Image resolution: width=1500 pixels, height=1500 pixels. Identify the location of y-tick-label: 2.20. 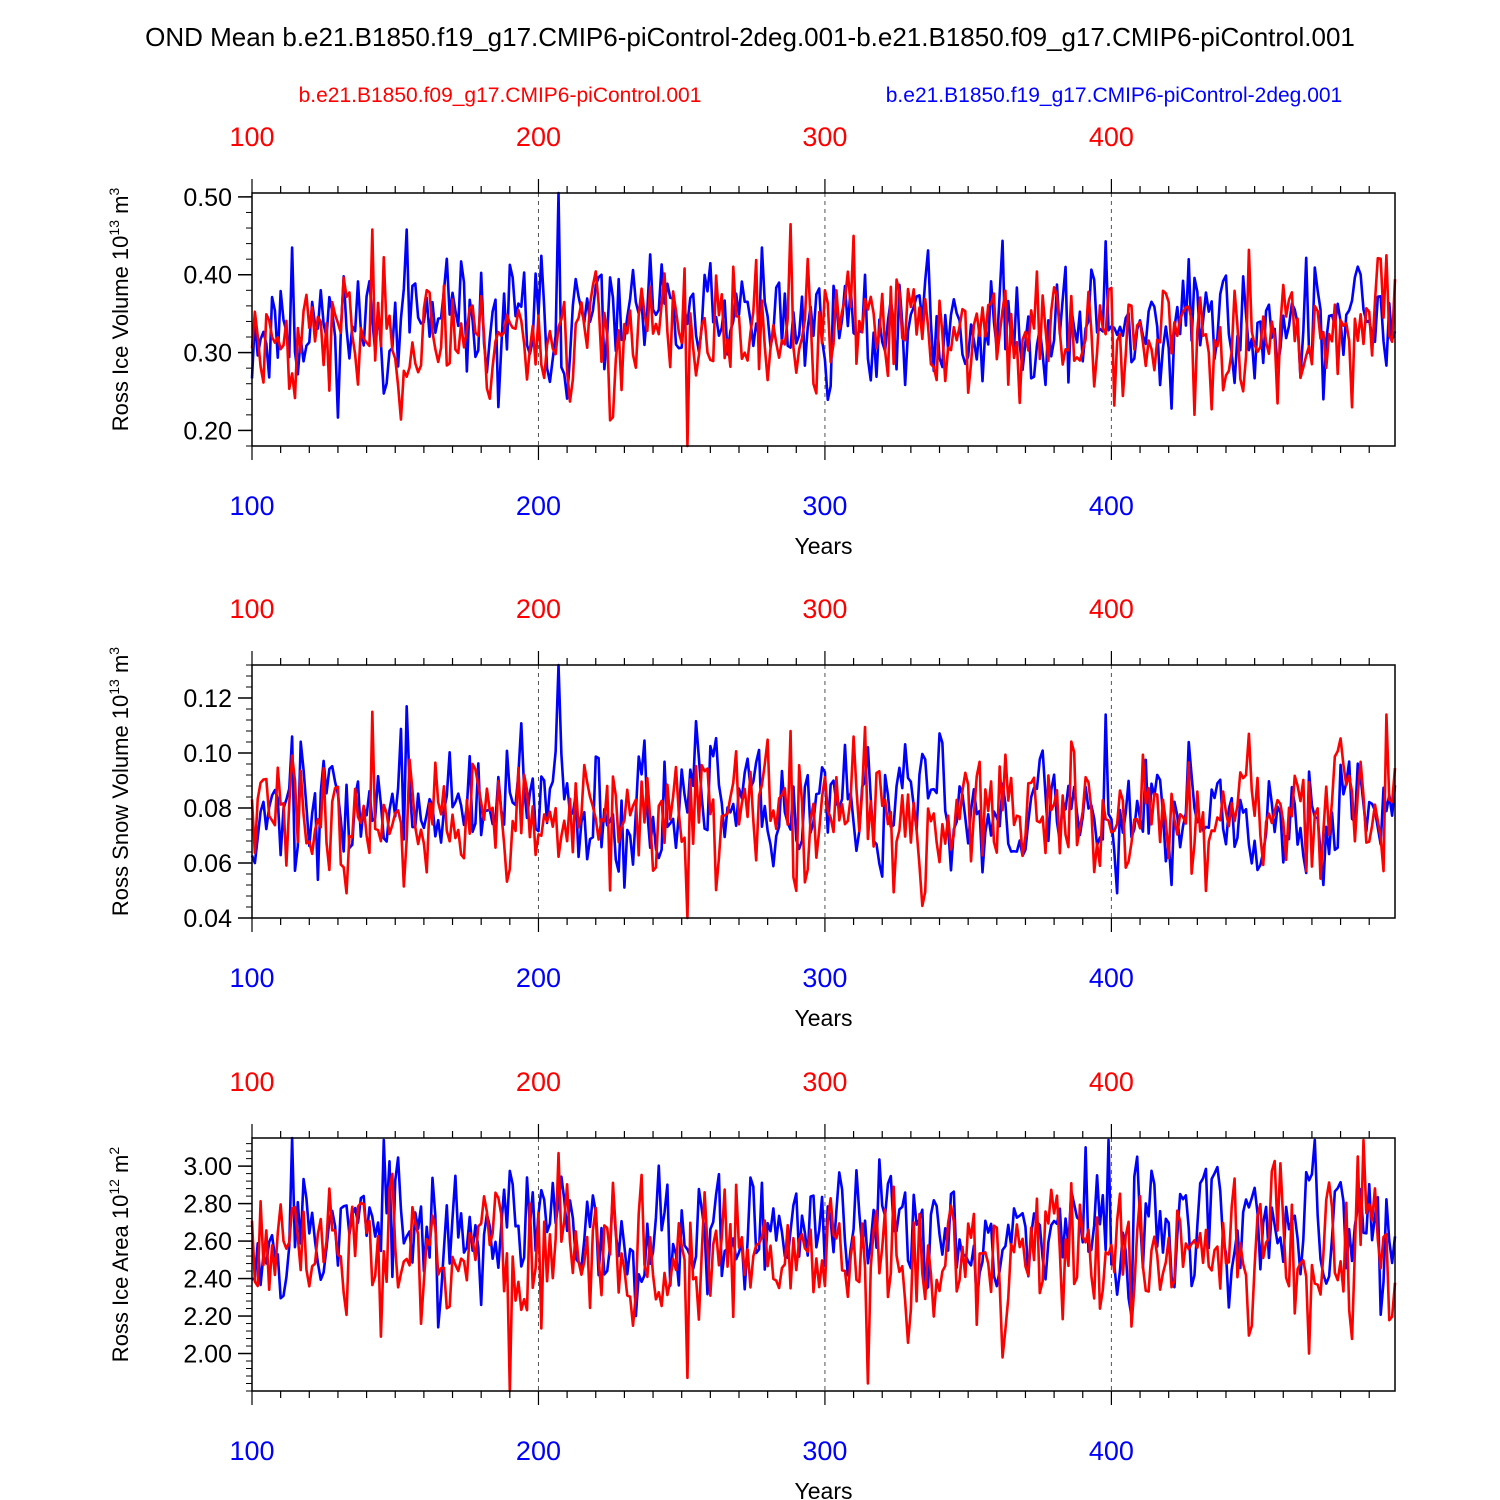
(207, 1317).